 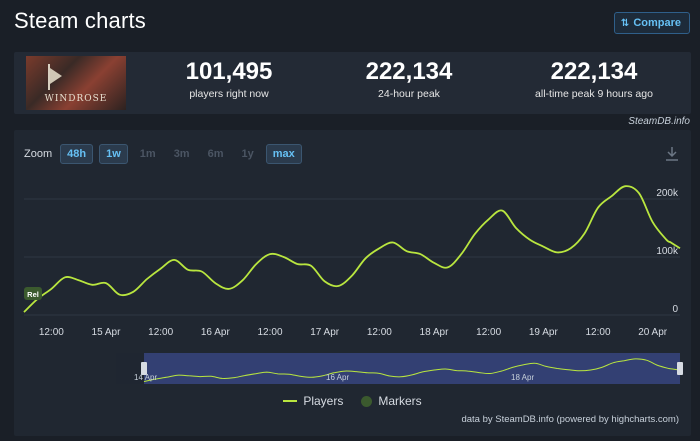 I want to click on zoom-48h-button: 48h, so click(x=77, y=154).